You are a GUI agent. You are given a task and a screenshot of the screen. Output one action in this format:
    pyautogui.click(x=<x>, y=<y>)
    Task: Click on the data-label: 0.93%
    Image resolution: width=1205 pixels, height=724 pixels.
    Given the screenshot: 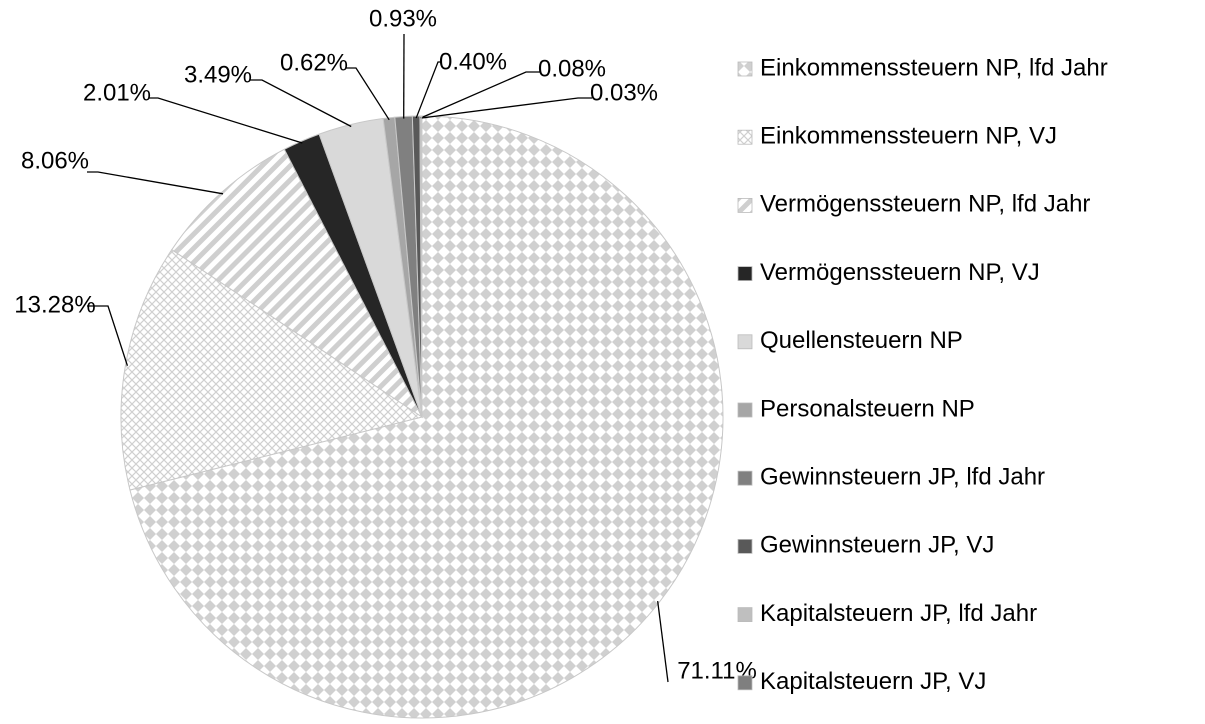 What is the action you would take?
    pyautogui.click(x=403, y=18)
    